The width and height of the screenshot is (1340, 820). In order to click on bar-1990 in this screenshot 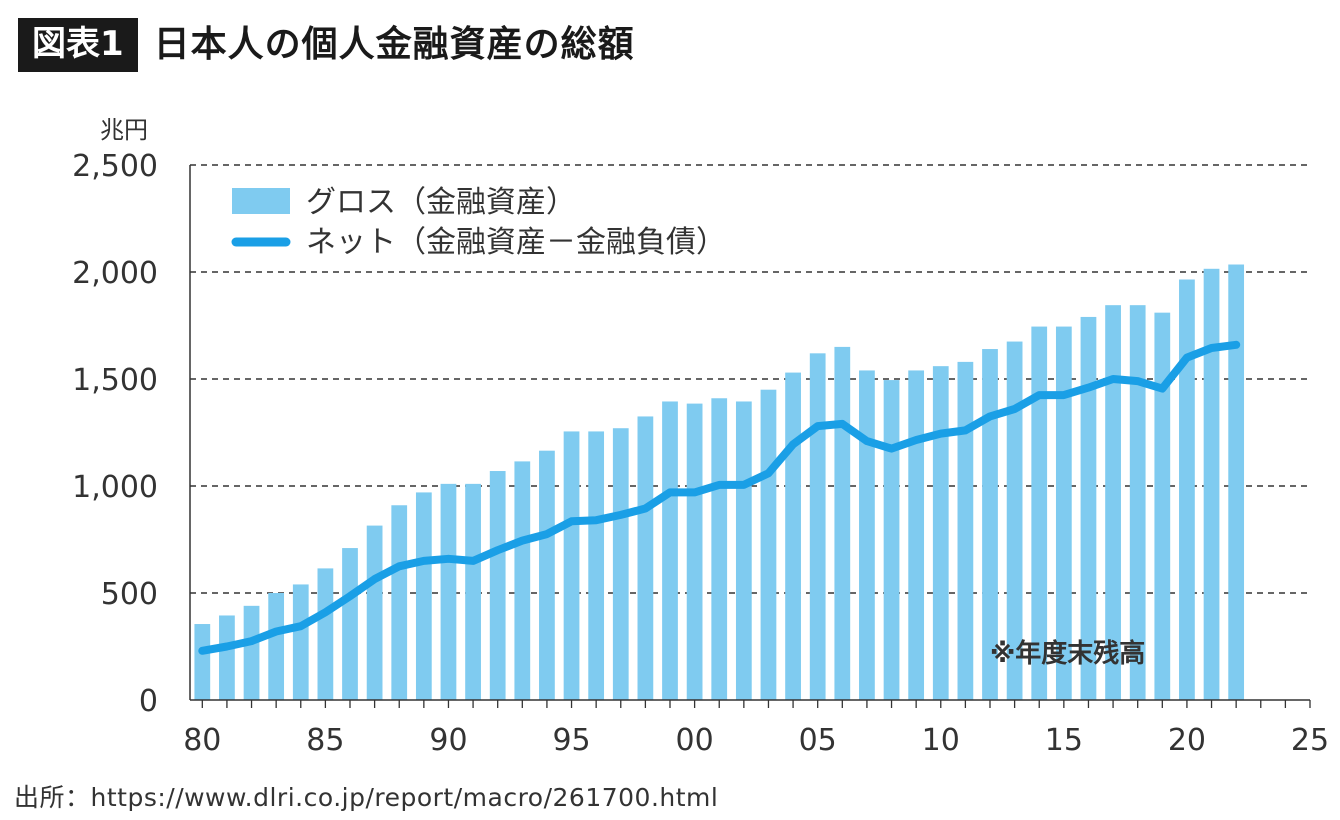, I will do `click(448, 591)`.